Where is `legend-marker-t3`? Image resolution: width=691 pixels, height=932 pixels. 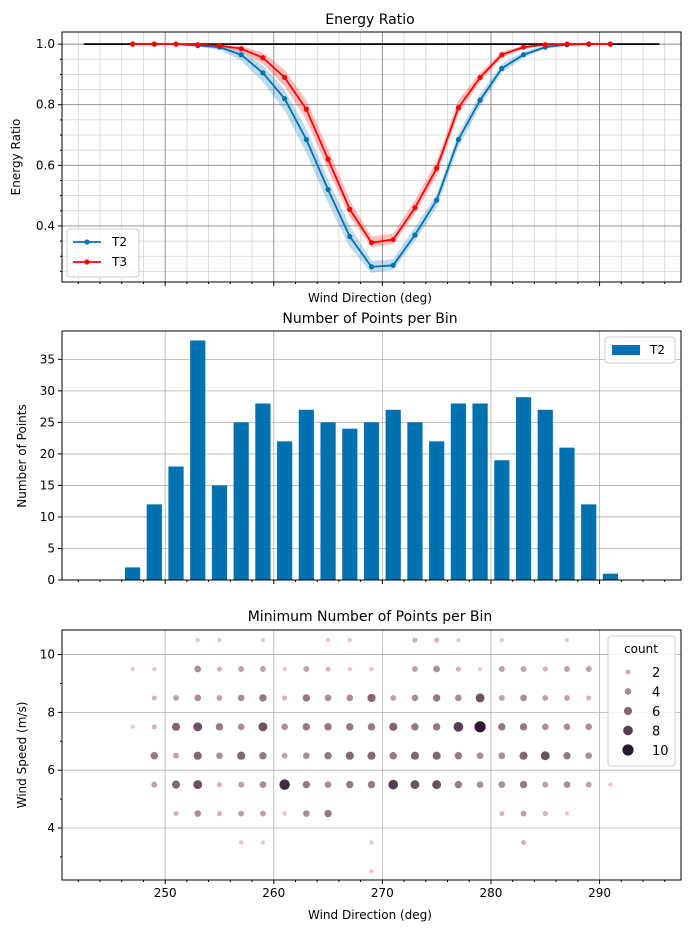 legend-marker-t3 is located at coordinates (87, 262).